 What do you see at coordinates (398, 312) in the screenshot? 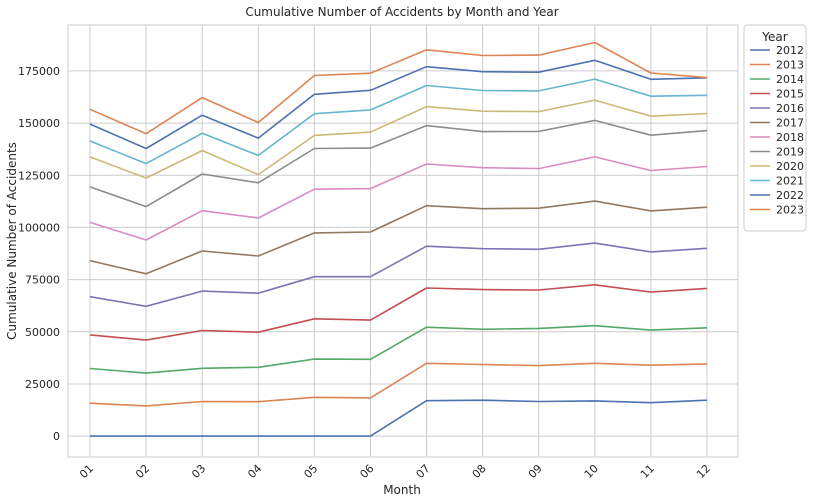
I see `series-line-2015` at bounding box center [398, 312].